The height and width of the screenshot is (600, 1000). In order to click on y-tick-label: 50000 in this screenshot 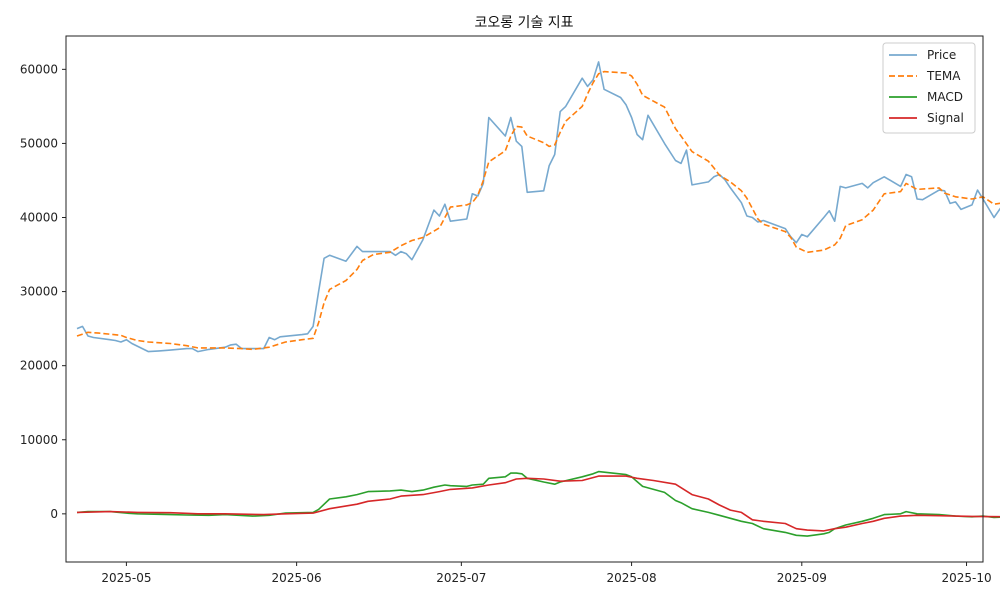, I will do `click(39, 143)`.